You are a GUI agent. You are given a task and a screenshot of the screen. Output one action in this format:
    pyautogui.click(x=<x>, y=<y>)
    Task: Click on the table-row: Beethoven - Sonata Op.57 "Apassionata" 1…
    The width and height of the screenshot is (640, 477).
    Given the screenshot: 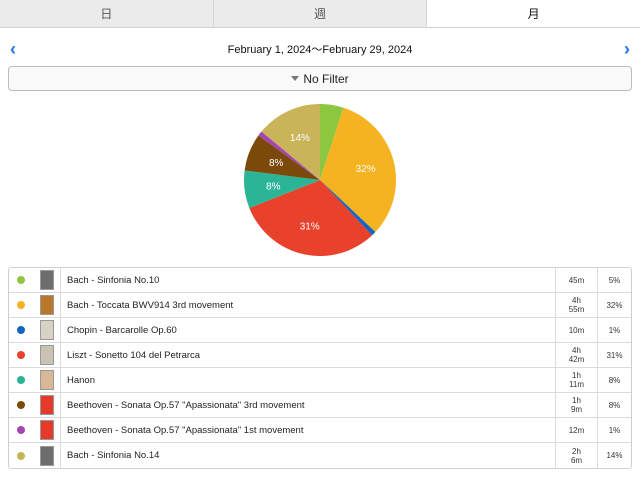 What is the action you would take?
    pyautogui.click(x=320, y=430)
    